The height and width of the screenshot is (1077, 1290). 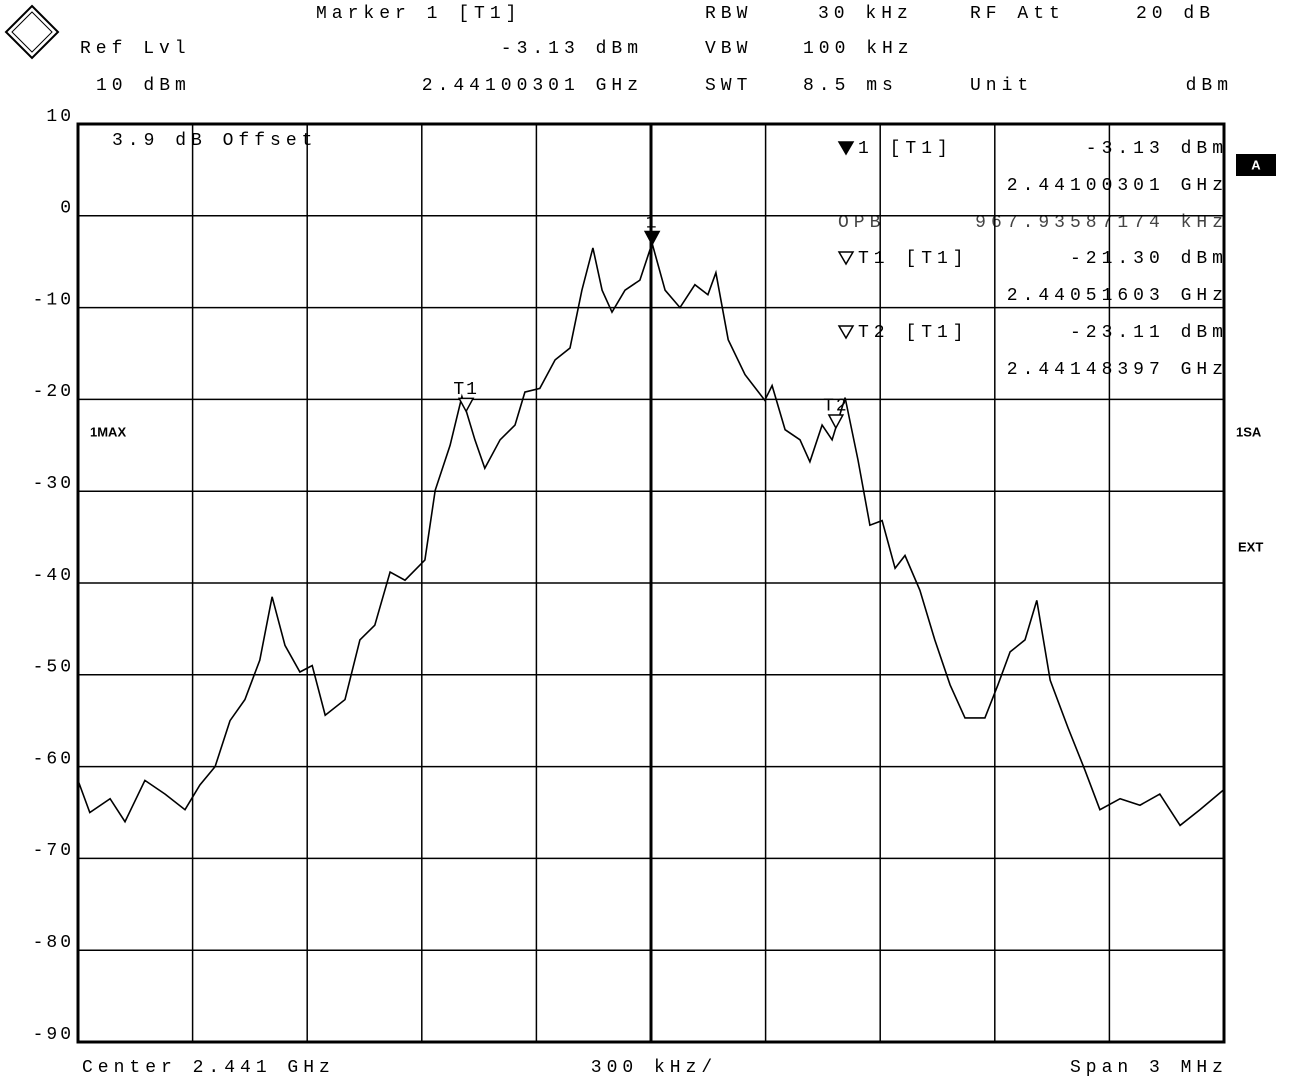 What do you see at coordinates (861, 223) in the screenshot?
I see `opb-label: OPB` at bounding box center [861, 223].